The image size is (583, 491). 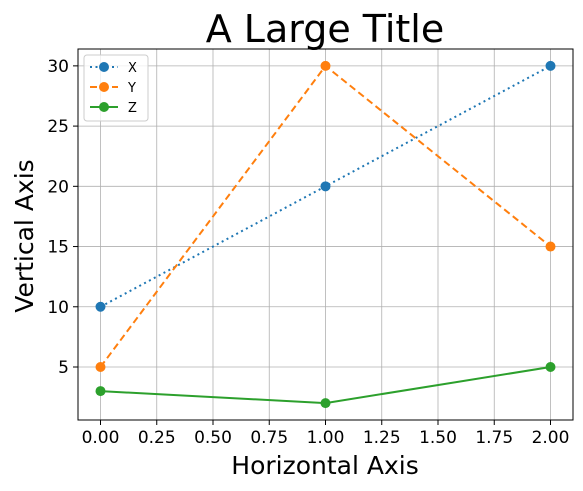 What do you see at coordinates (101, 438) in the screenshot?
I see `x-tick-label: 0.00` at bounding box center [101, 438].